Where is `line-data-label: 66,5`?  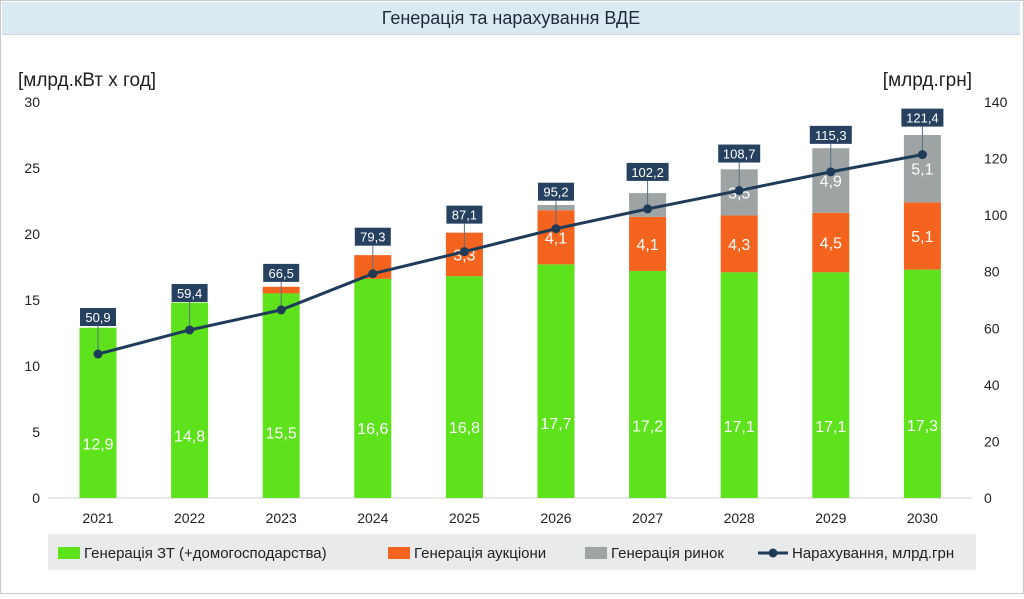
line-data-label: 66,5 is located at coordinates (281, 273).